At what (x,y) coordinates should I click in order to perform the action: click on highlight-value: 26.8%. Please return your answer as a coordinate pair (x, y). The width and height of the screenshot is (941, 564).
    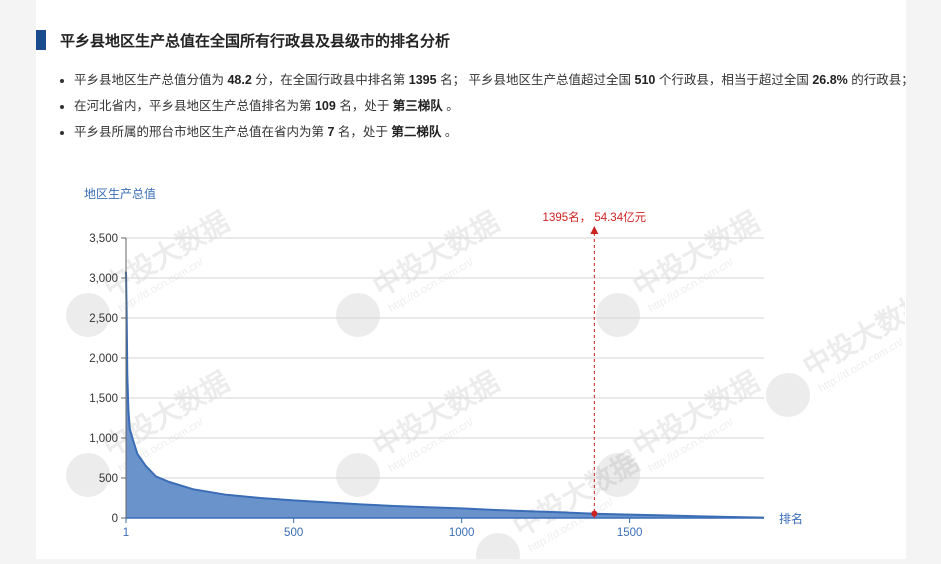
    Looking at the image, I should click on (830, 80).